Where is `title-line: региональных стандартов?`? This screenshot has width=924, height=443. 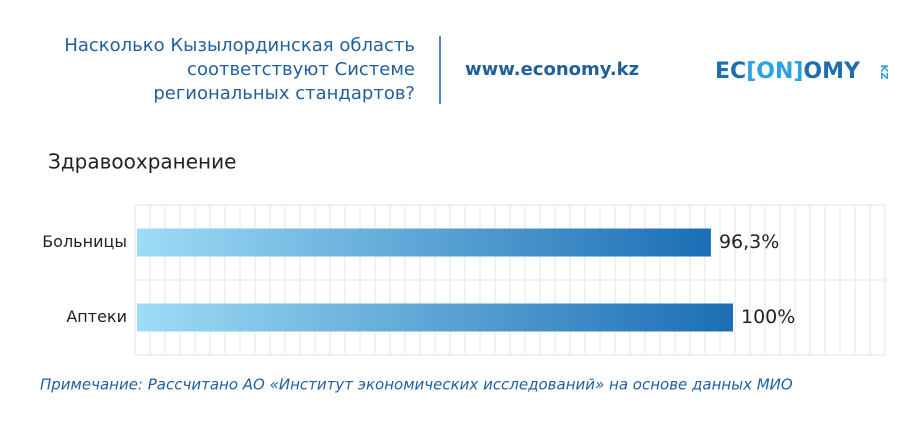
title-line: региональных стандартов? is located at coordinates (284, 93).